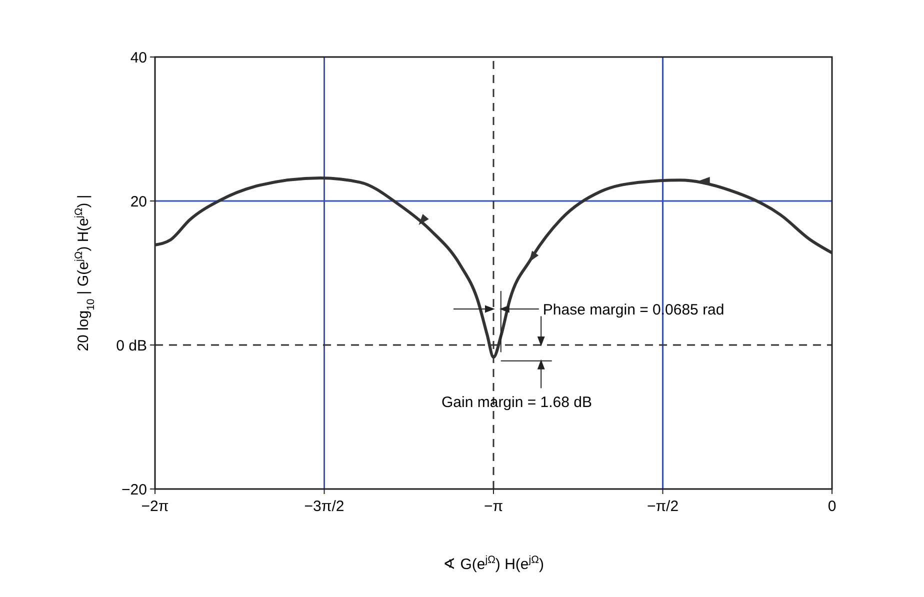 The height and width of the screenshot is (597, 924). What do you see at coordinates (134, 489) in the screenshot?
I see `y-tick-label: −20` at bounding box center [134, 489].